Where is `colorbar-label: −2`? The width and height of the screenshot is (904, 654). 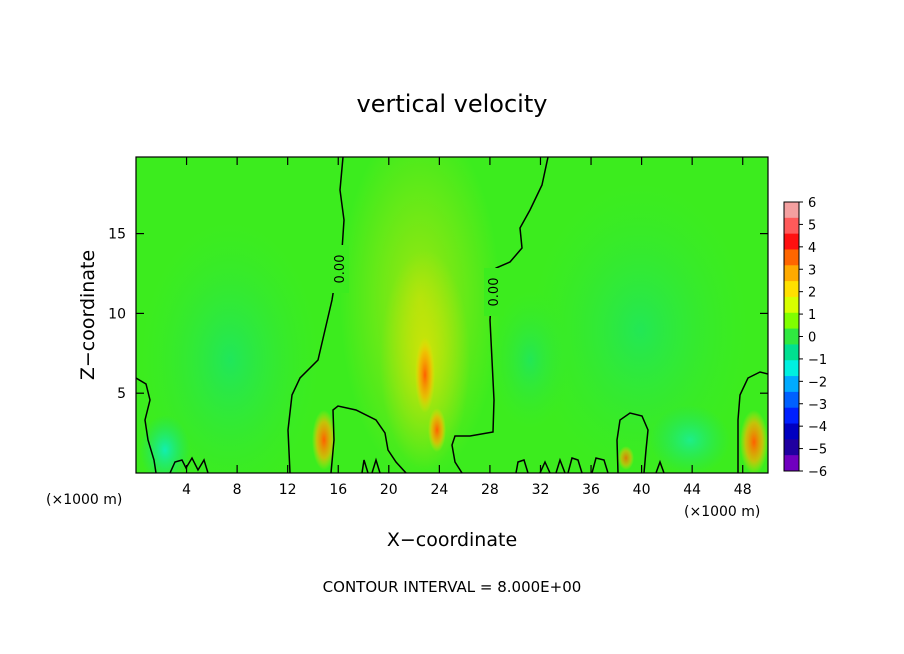 colorbar-label: −2 is located at coordinates (817, 382).